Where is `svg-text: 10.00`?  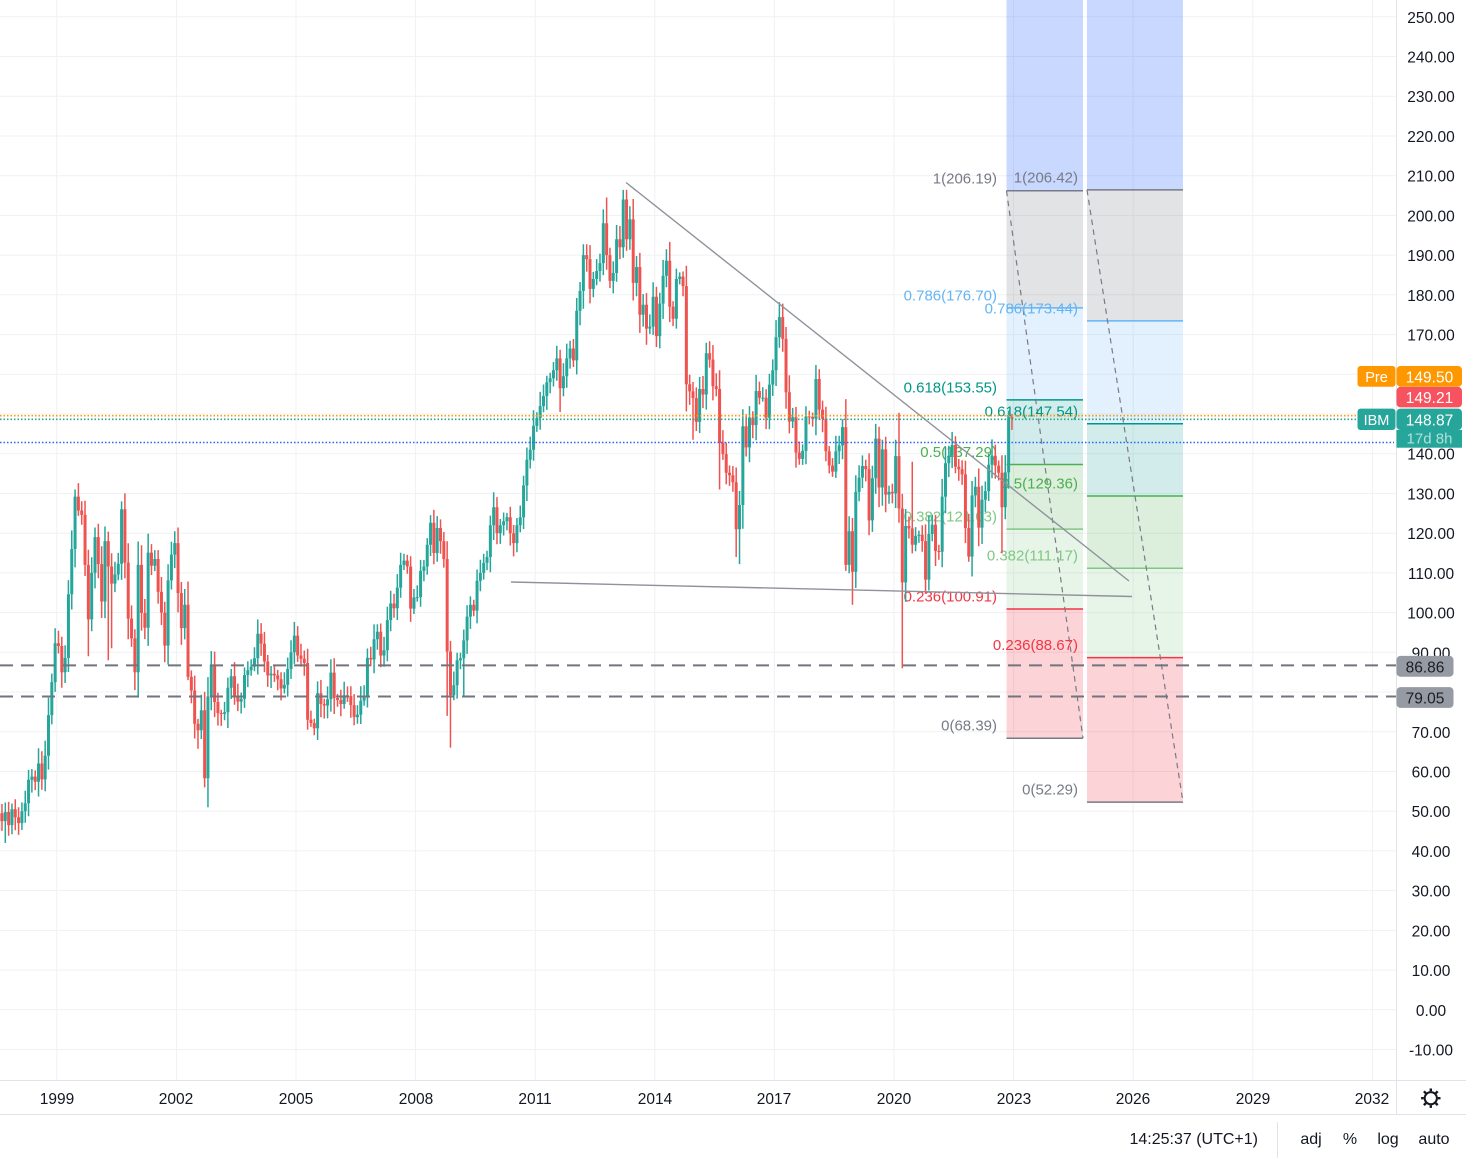
svg-text: 10.00 is located at coordinates (1431, 971).